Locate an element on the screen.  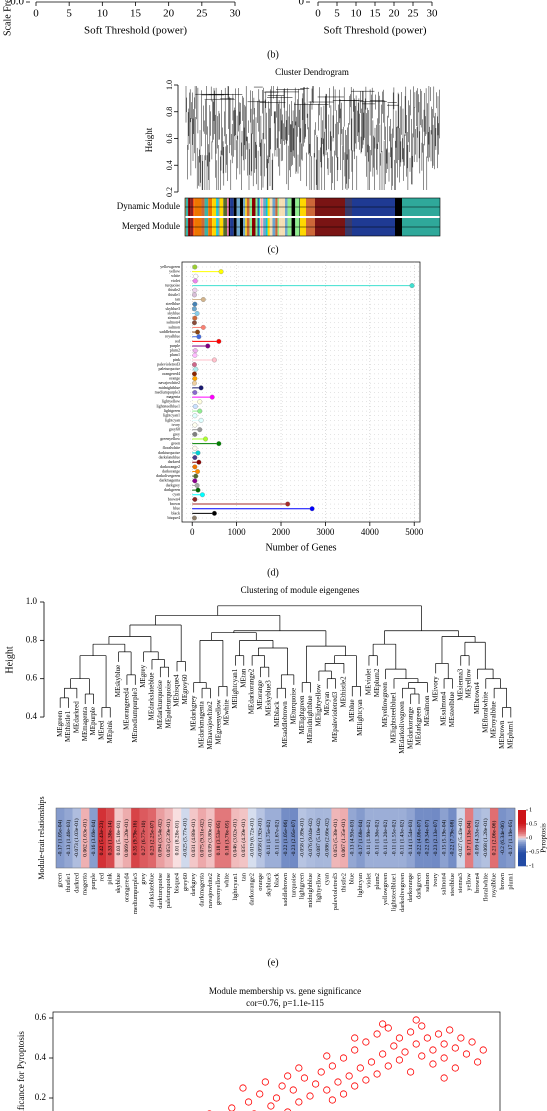
leaf-label: MEdarkorange2 is located at coordinates (252, 691).